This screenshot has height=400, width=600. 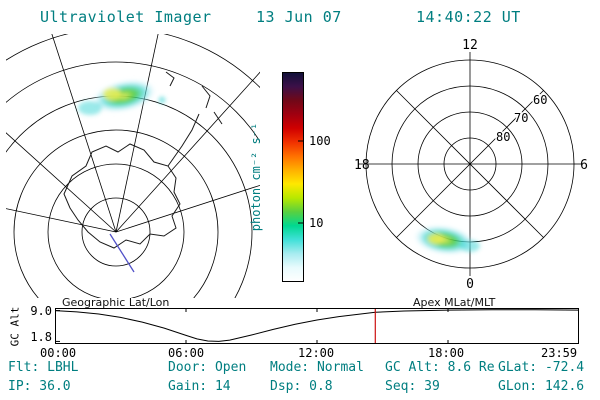 What do you see at coordinates (293, 177) in the screenshot?
I see `colorbar-gradient` at bounding box center [293, 177].